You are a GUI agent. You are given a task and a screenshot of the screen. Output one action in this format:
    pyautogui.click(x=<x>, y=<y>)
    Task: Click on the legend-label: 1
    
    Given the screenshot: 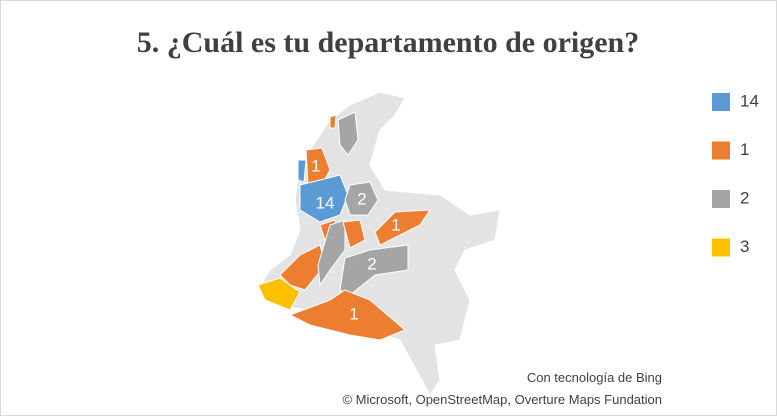 What is the action you would take?
    pyautogui.click(x=744, y=149)
    